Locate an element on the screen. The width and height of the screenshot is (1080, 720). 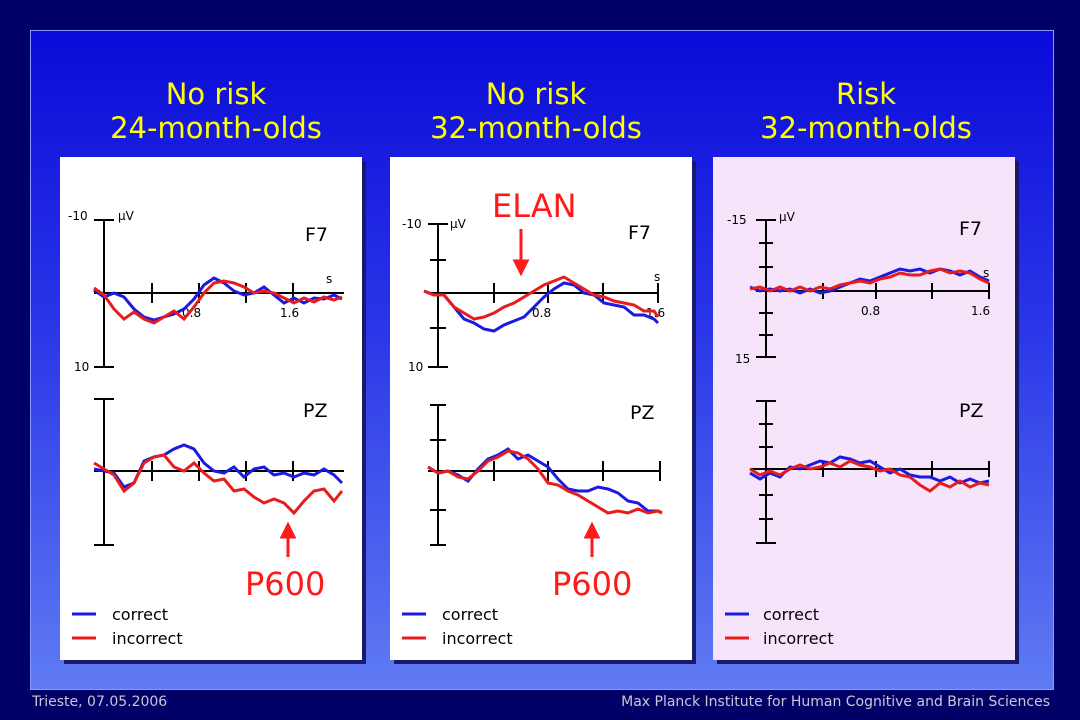
column-title-2: No risk 32-month-olds is located at coordinates (536, 111).